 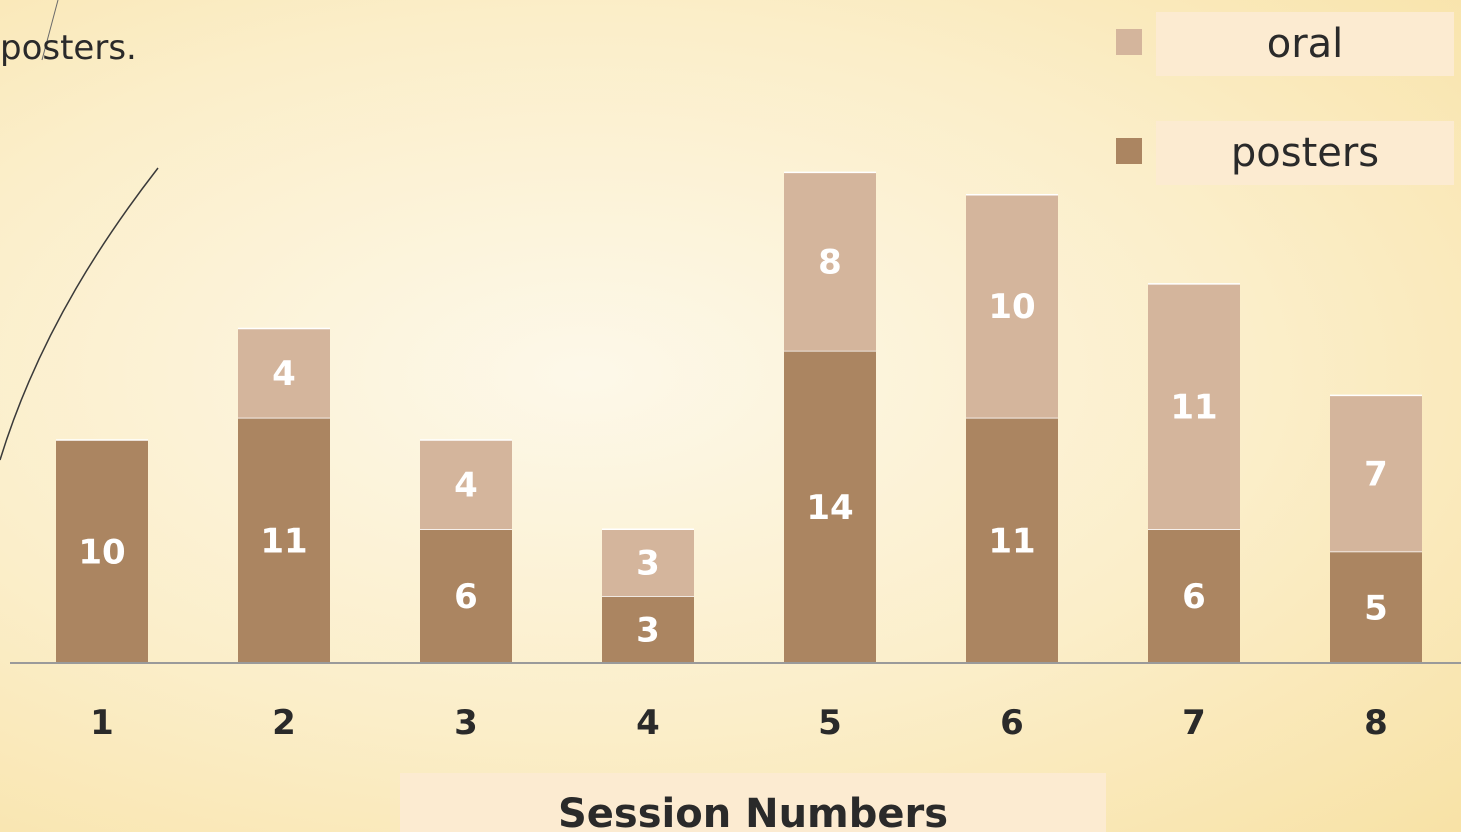 I want to click on data-label-posters-session-4: 3, so click(x=648, y=631).